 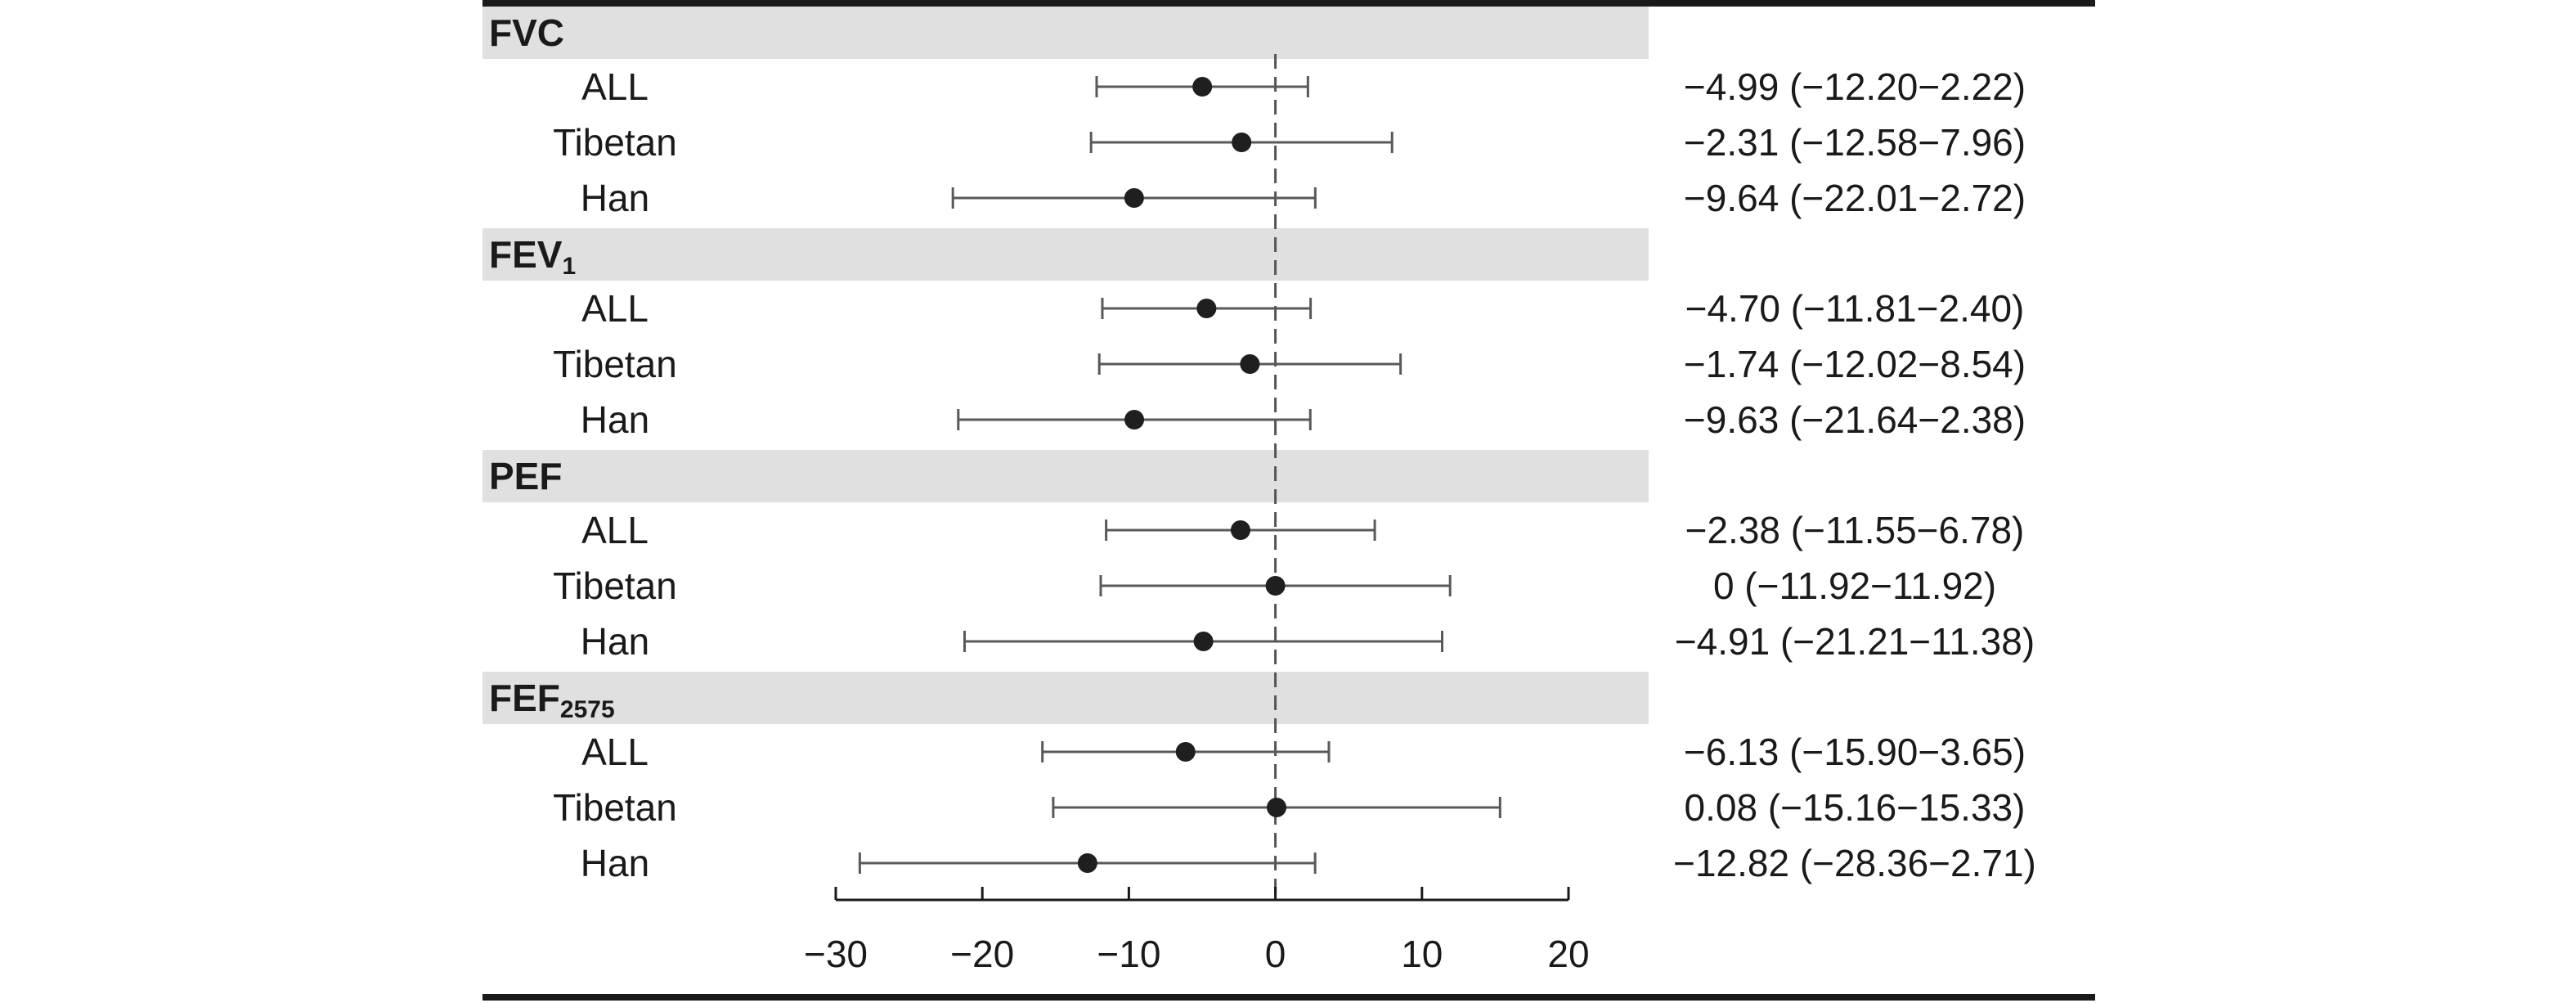 I want to click on group-header-label: FEV1, so click(x=533, y=256).